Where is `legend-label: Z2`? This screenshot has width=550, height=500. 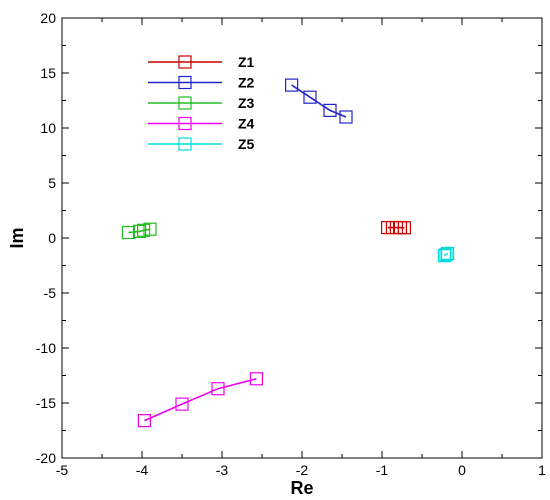 legend-label: Z2 is located at coordinates (246, 83).